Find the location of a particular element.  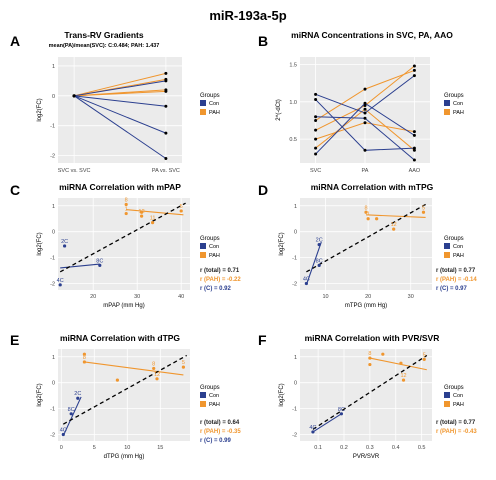

ytick-label: 1.0 is located at coordinates (293, 103).